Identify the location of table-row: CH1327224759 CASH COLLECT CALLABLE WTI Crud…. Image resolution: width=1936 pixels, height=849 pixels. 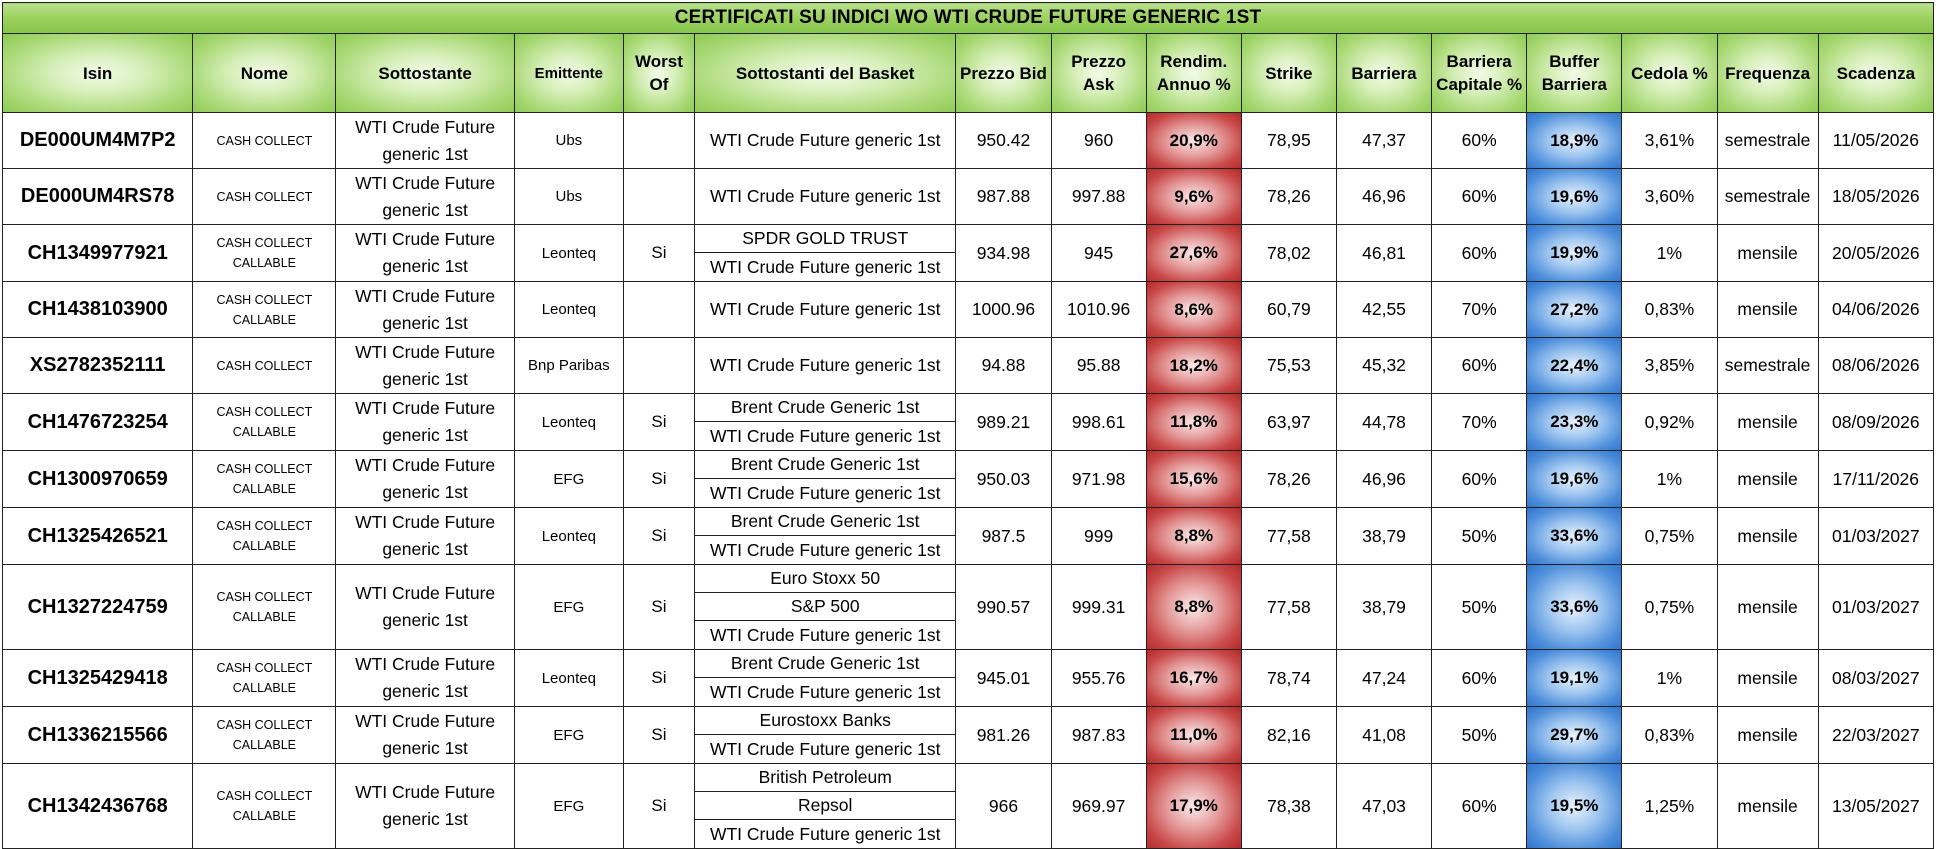
(968, 607).